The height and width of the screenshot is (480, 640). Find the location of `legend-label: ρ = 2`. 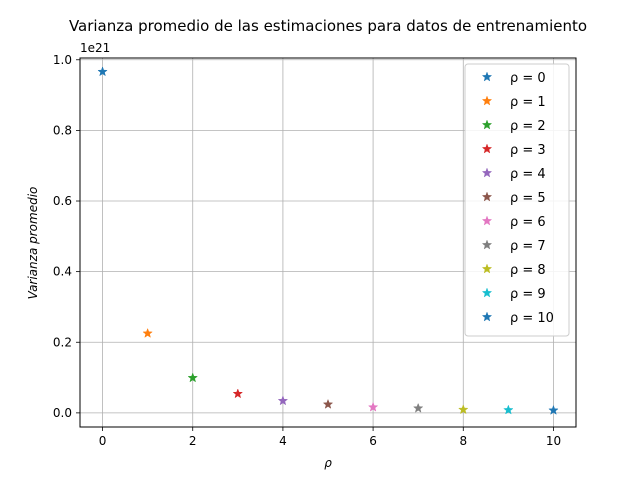

legend-label: ρ = 2 is located at coordinates (528, 126).